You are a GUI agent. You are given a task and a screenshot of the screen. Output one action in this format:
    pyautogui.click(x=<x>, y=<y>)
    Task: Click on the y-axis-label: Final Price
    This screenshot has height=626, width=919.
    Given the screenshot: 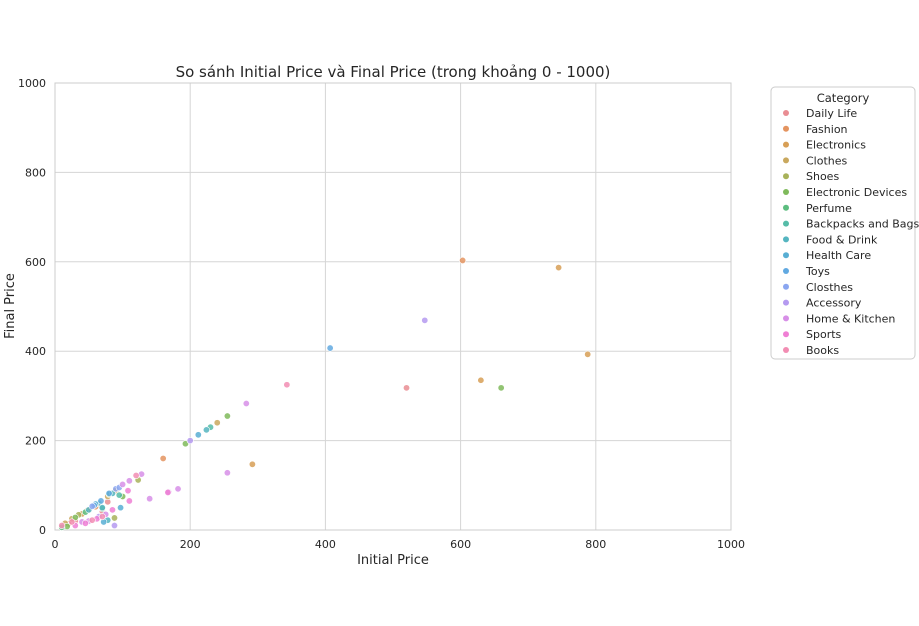 What is the action you would take?
    pyautogui.click(x=10, y=306)
    